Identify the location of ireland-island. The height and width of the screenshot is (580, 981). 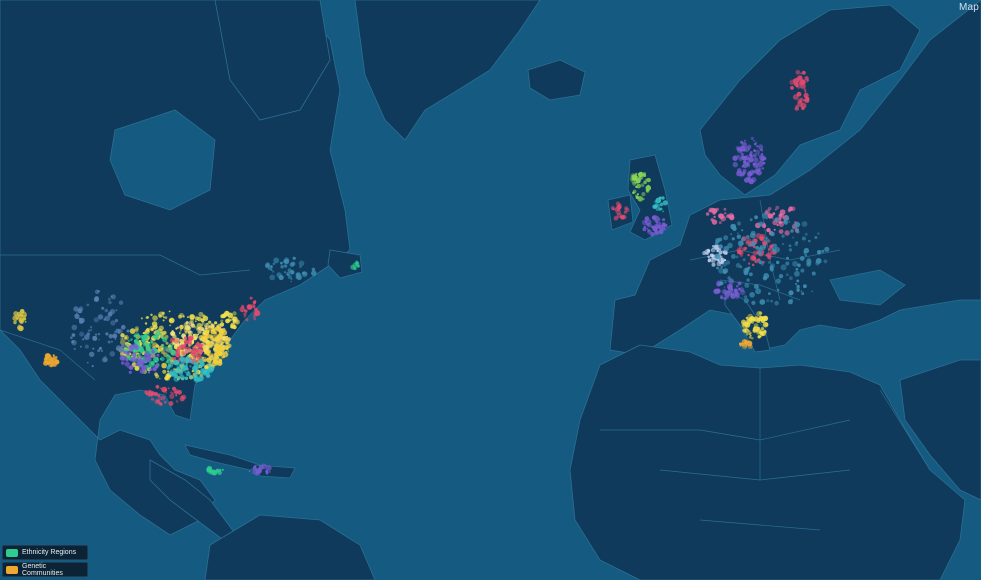
(620, 212).